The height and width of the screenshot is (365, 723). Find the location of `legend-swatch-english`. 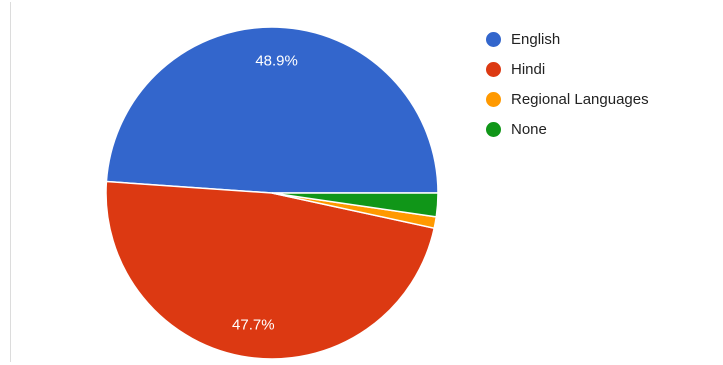

legend-swatch-english is located at coordinates (493, 39).